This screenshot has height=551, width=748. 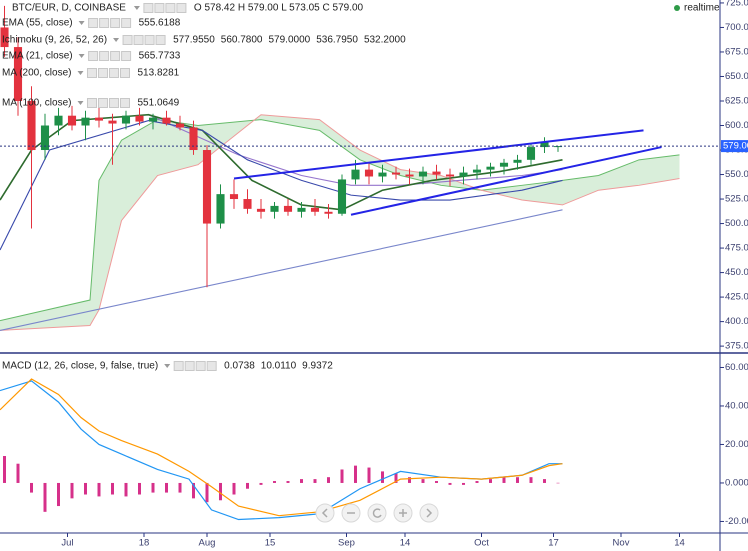 I want to click on x-tick-label: 18, so click(x=144, y=543).